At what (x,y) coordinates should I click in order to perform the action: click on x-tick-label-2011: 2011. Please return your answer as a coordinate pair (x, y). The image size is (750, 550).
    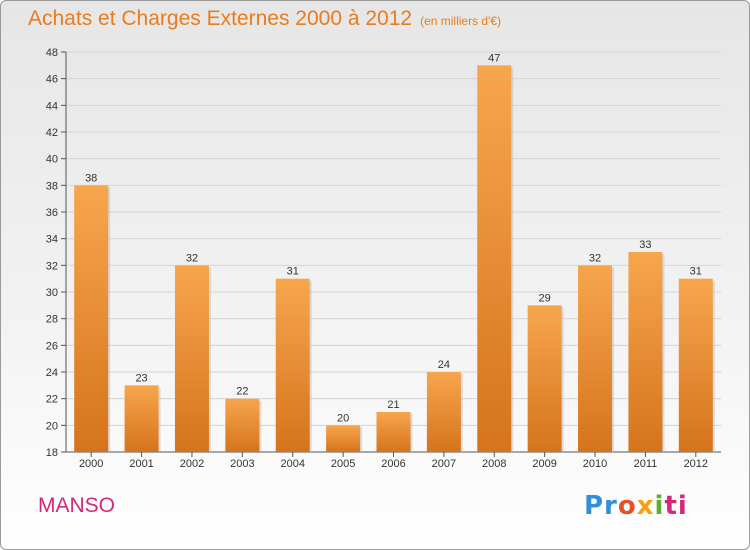
    Looking at the image, I should click on (646, 464).